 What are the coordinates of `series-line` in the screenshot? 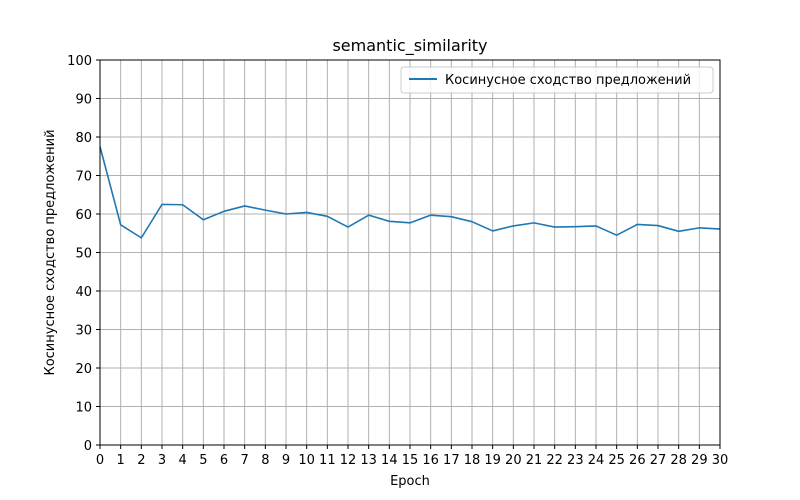 It's located at (410, 192).